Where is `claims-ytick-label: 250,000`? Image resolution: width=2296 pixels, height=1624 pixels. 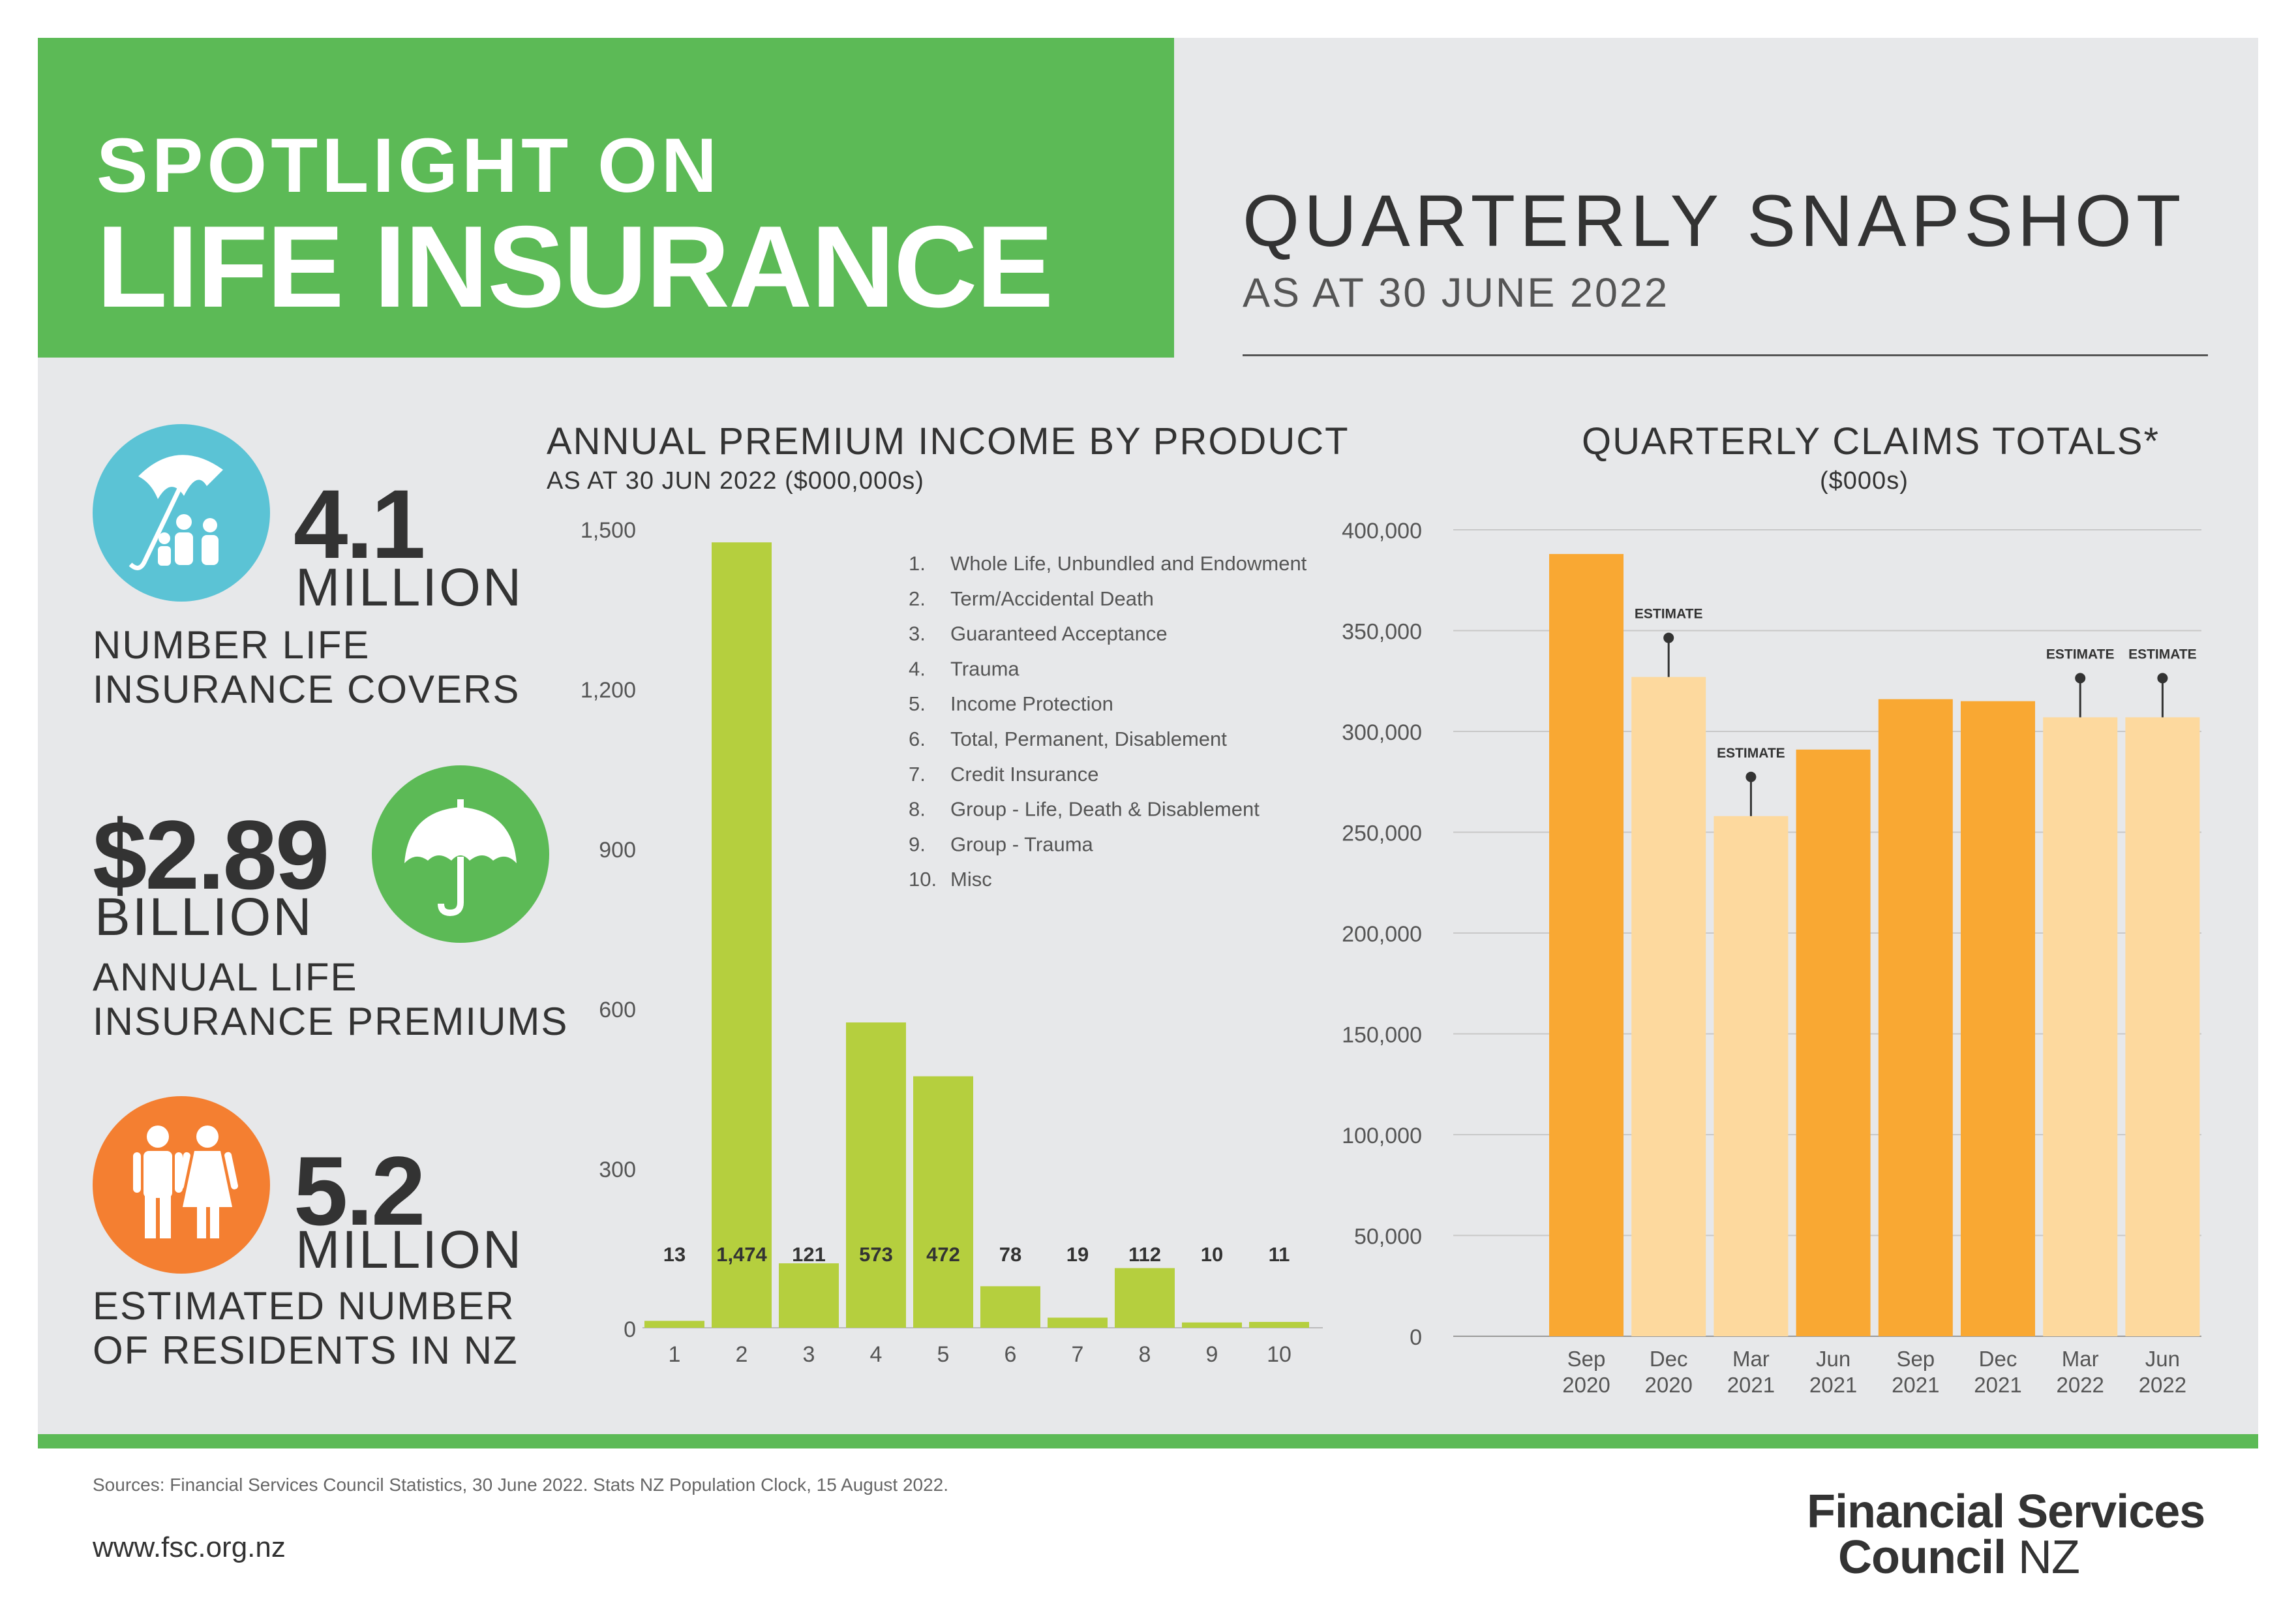 claims-ytick-label: 250,000 is located at coordinates (1382, 833).